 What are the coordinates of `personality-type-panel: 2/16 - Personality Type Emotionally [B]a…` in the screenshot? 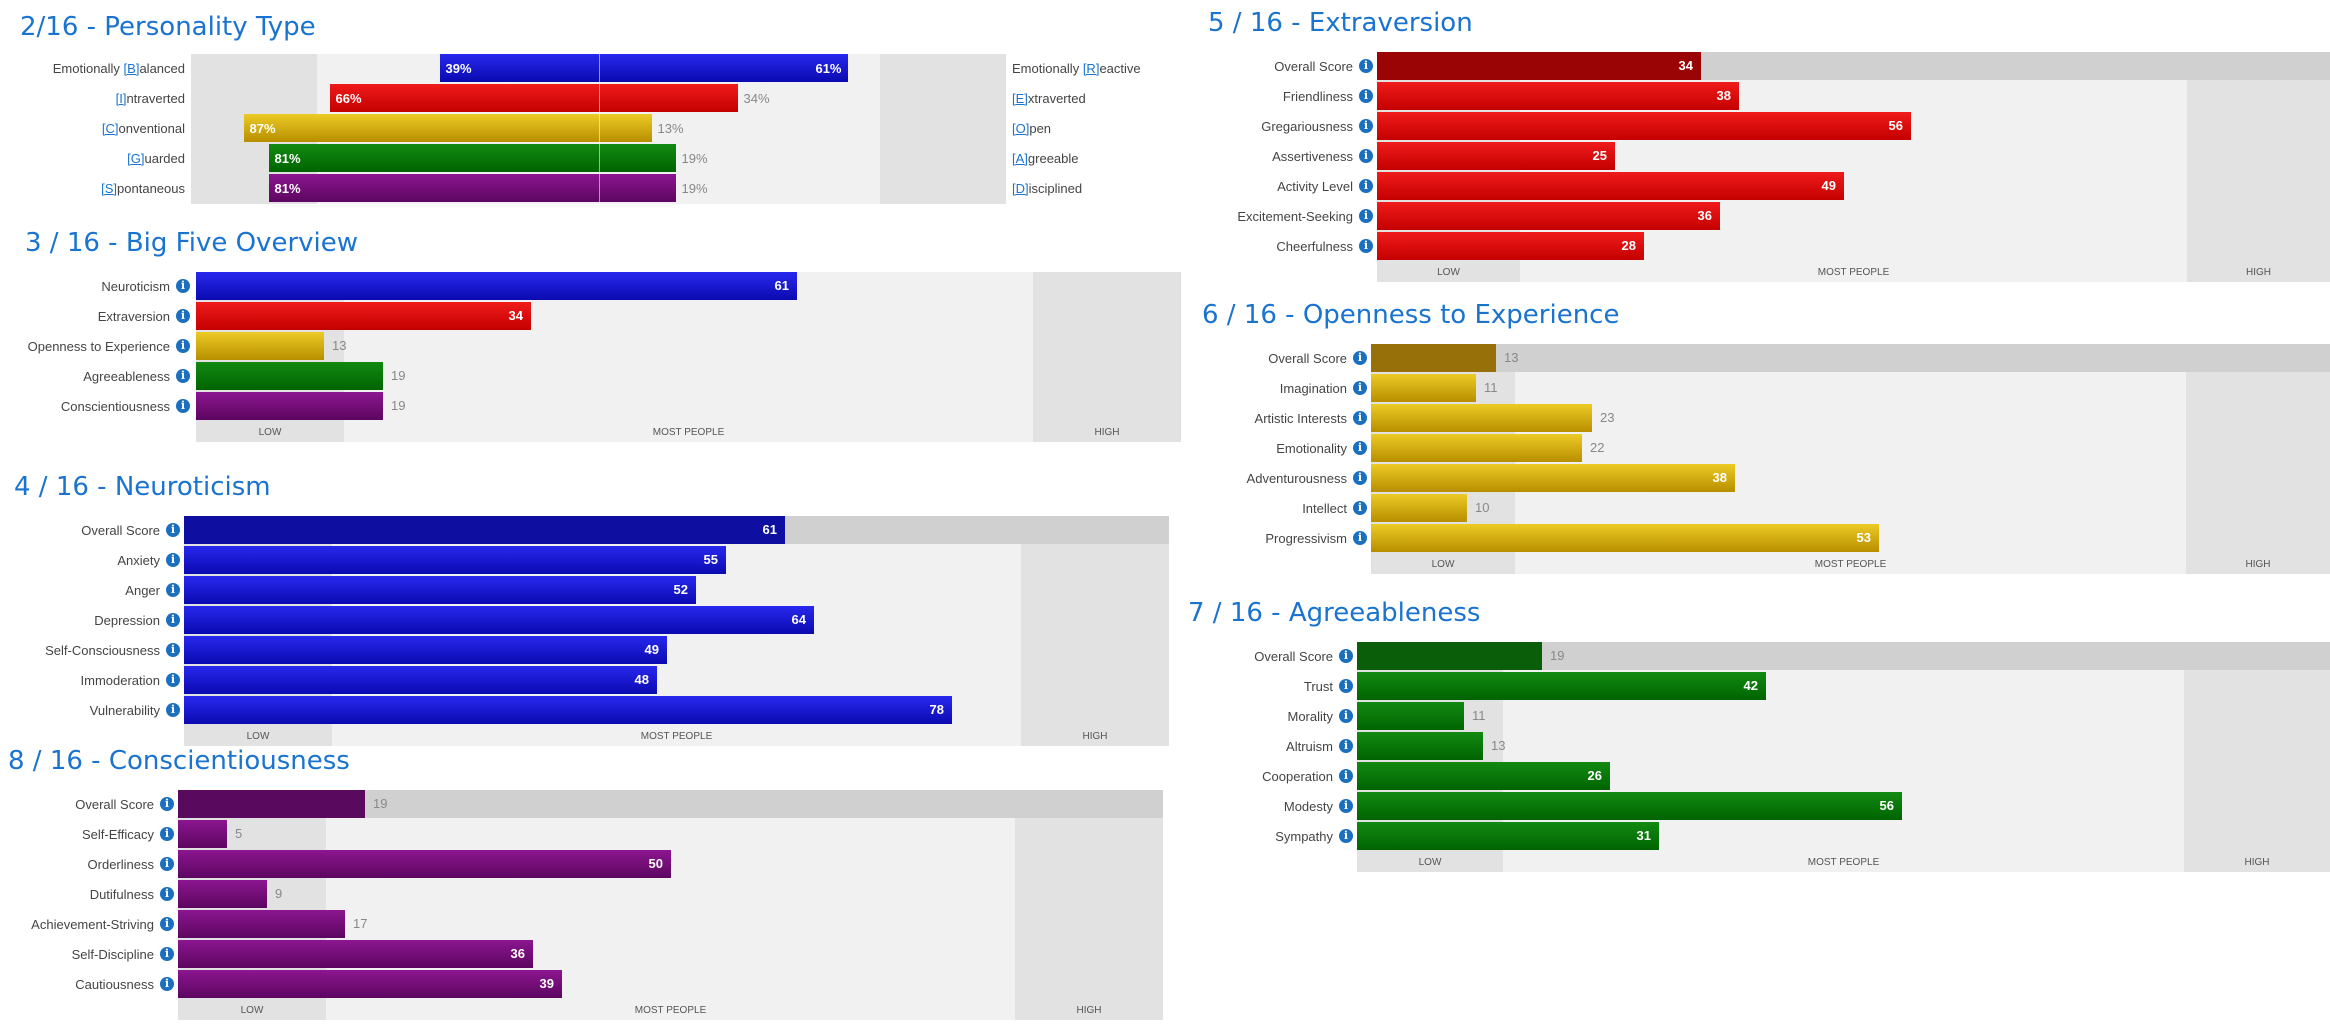 It's located at (580, 109).